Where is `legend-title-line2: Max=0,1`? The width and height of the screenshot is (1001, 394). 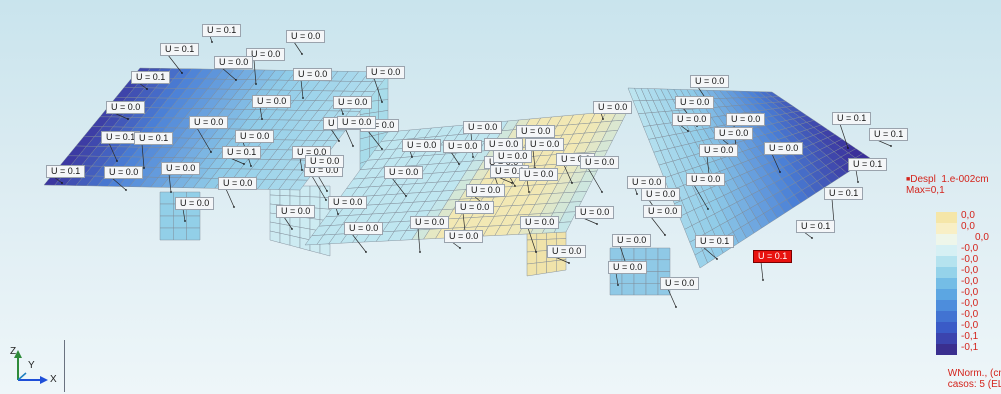
legend-title-line2: Max=0,1 is located at coordinates (925, 190).